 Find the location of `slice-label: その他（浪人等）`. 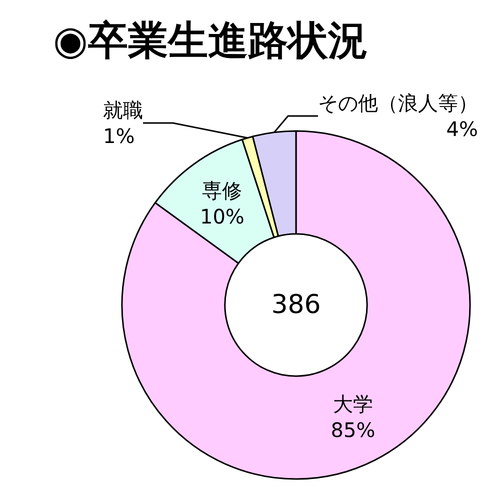

slice-label: その他（浪人等） is located at coordinates (398, 103).